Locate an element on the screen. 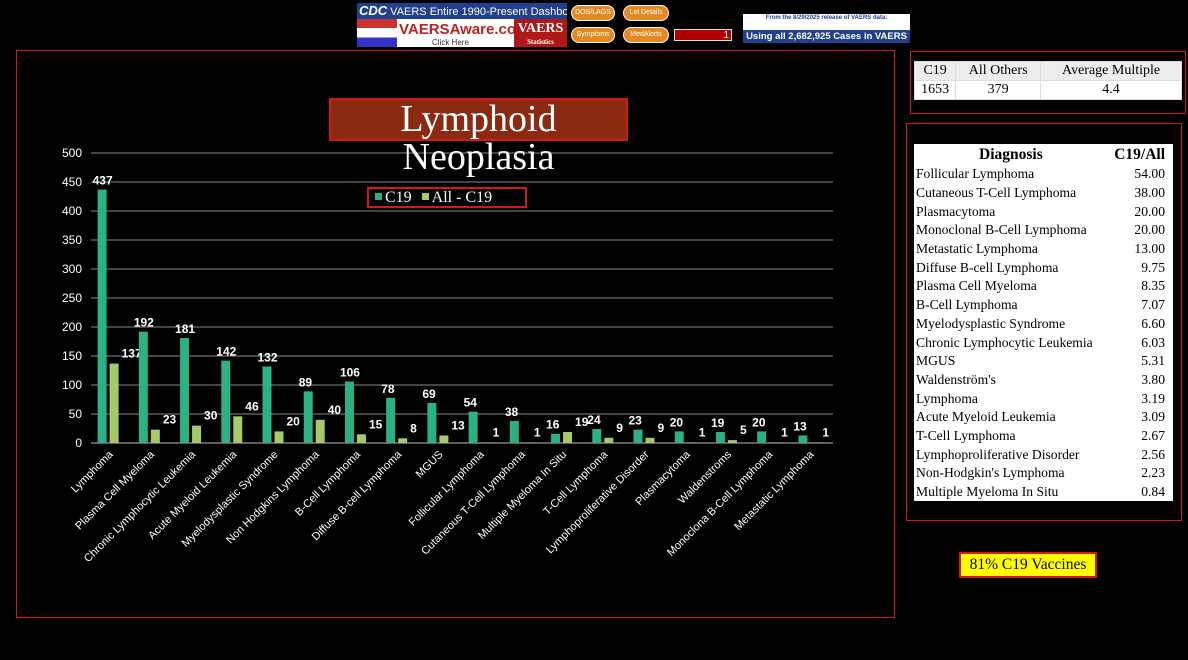 The image size is (1188, 660). diagnosis-ratio: 2.23 is located at coordinates (1153, 473).